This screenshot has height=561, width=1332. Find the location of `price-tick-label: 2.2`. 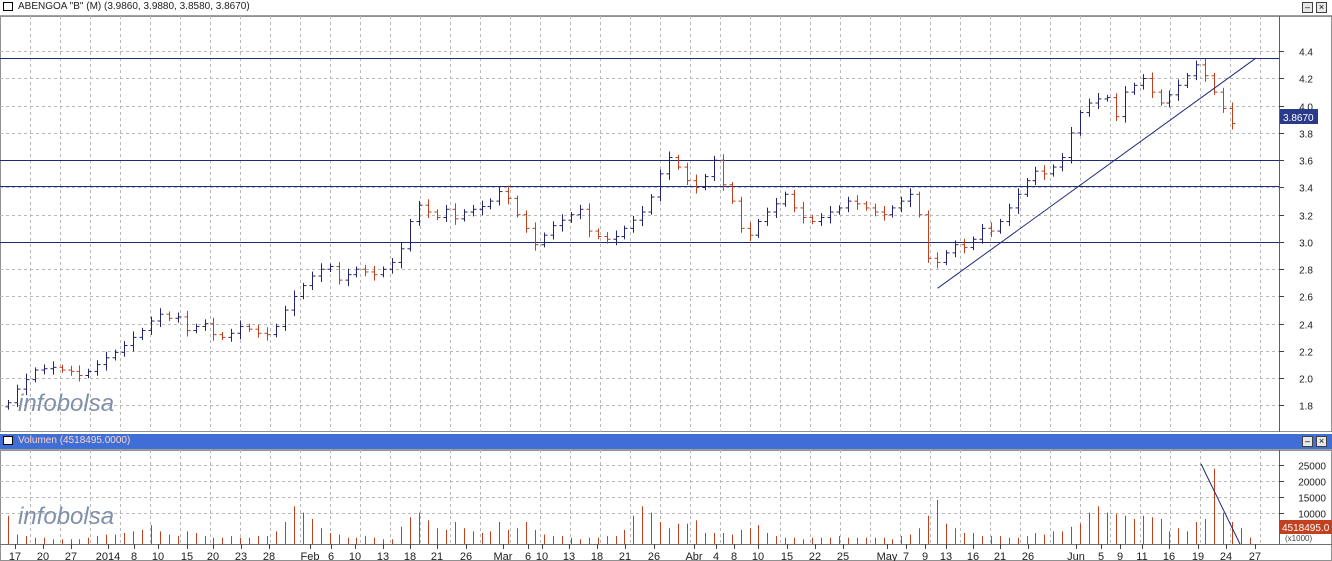

price-tick-label: 2.2 is located at coordinates (1306, 353).